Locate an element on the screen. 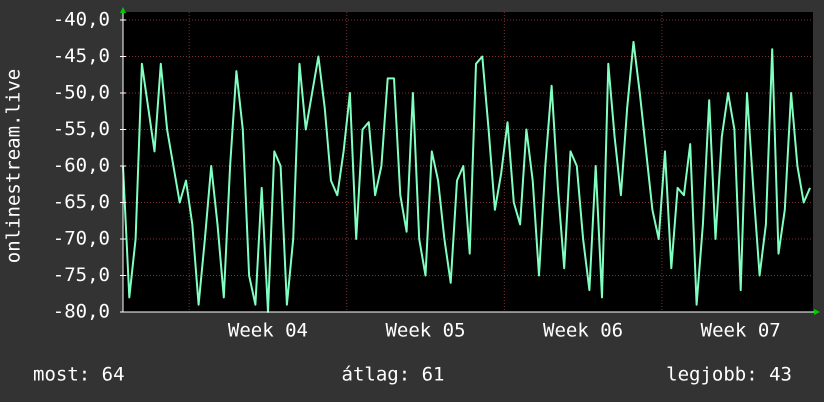  y-tick-label: -80,0 is located at coordinates (81, 312).